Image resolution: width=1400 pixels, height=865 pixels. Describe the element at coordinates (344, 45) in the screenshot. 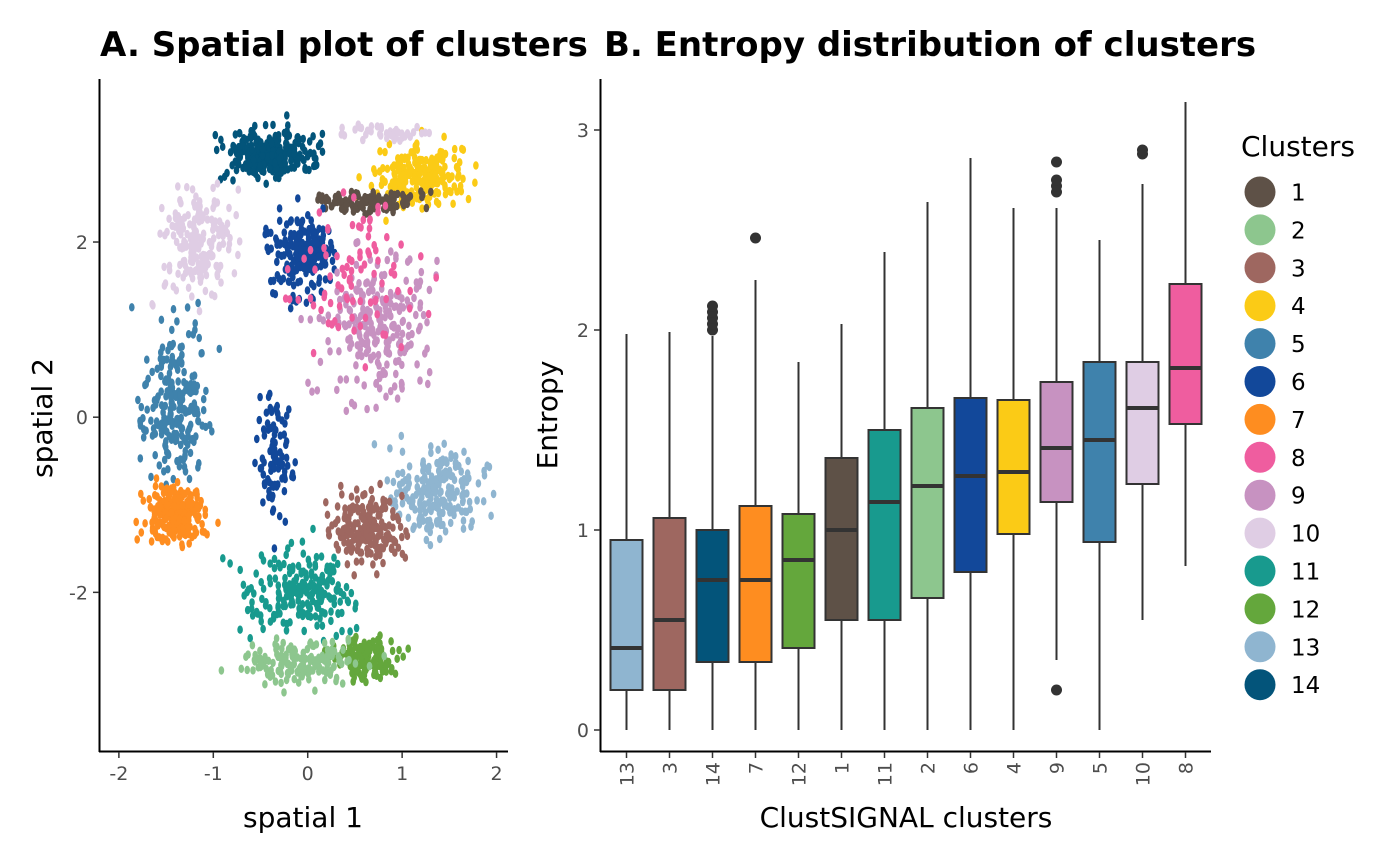

I see `panel-a-title: A. Spatial plot of clusters` at that location.